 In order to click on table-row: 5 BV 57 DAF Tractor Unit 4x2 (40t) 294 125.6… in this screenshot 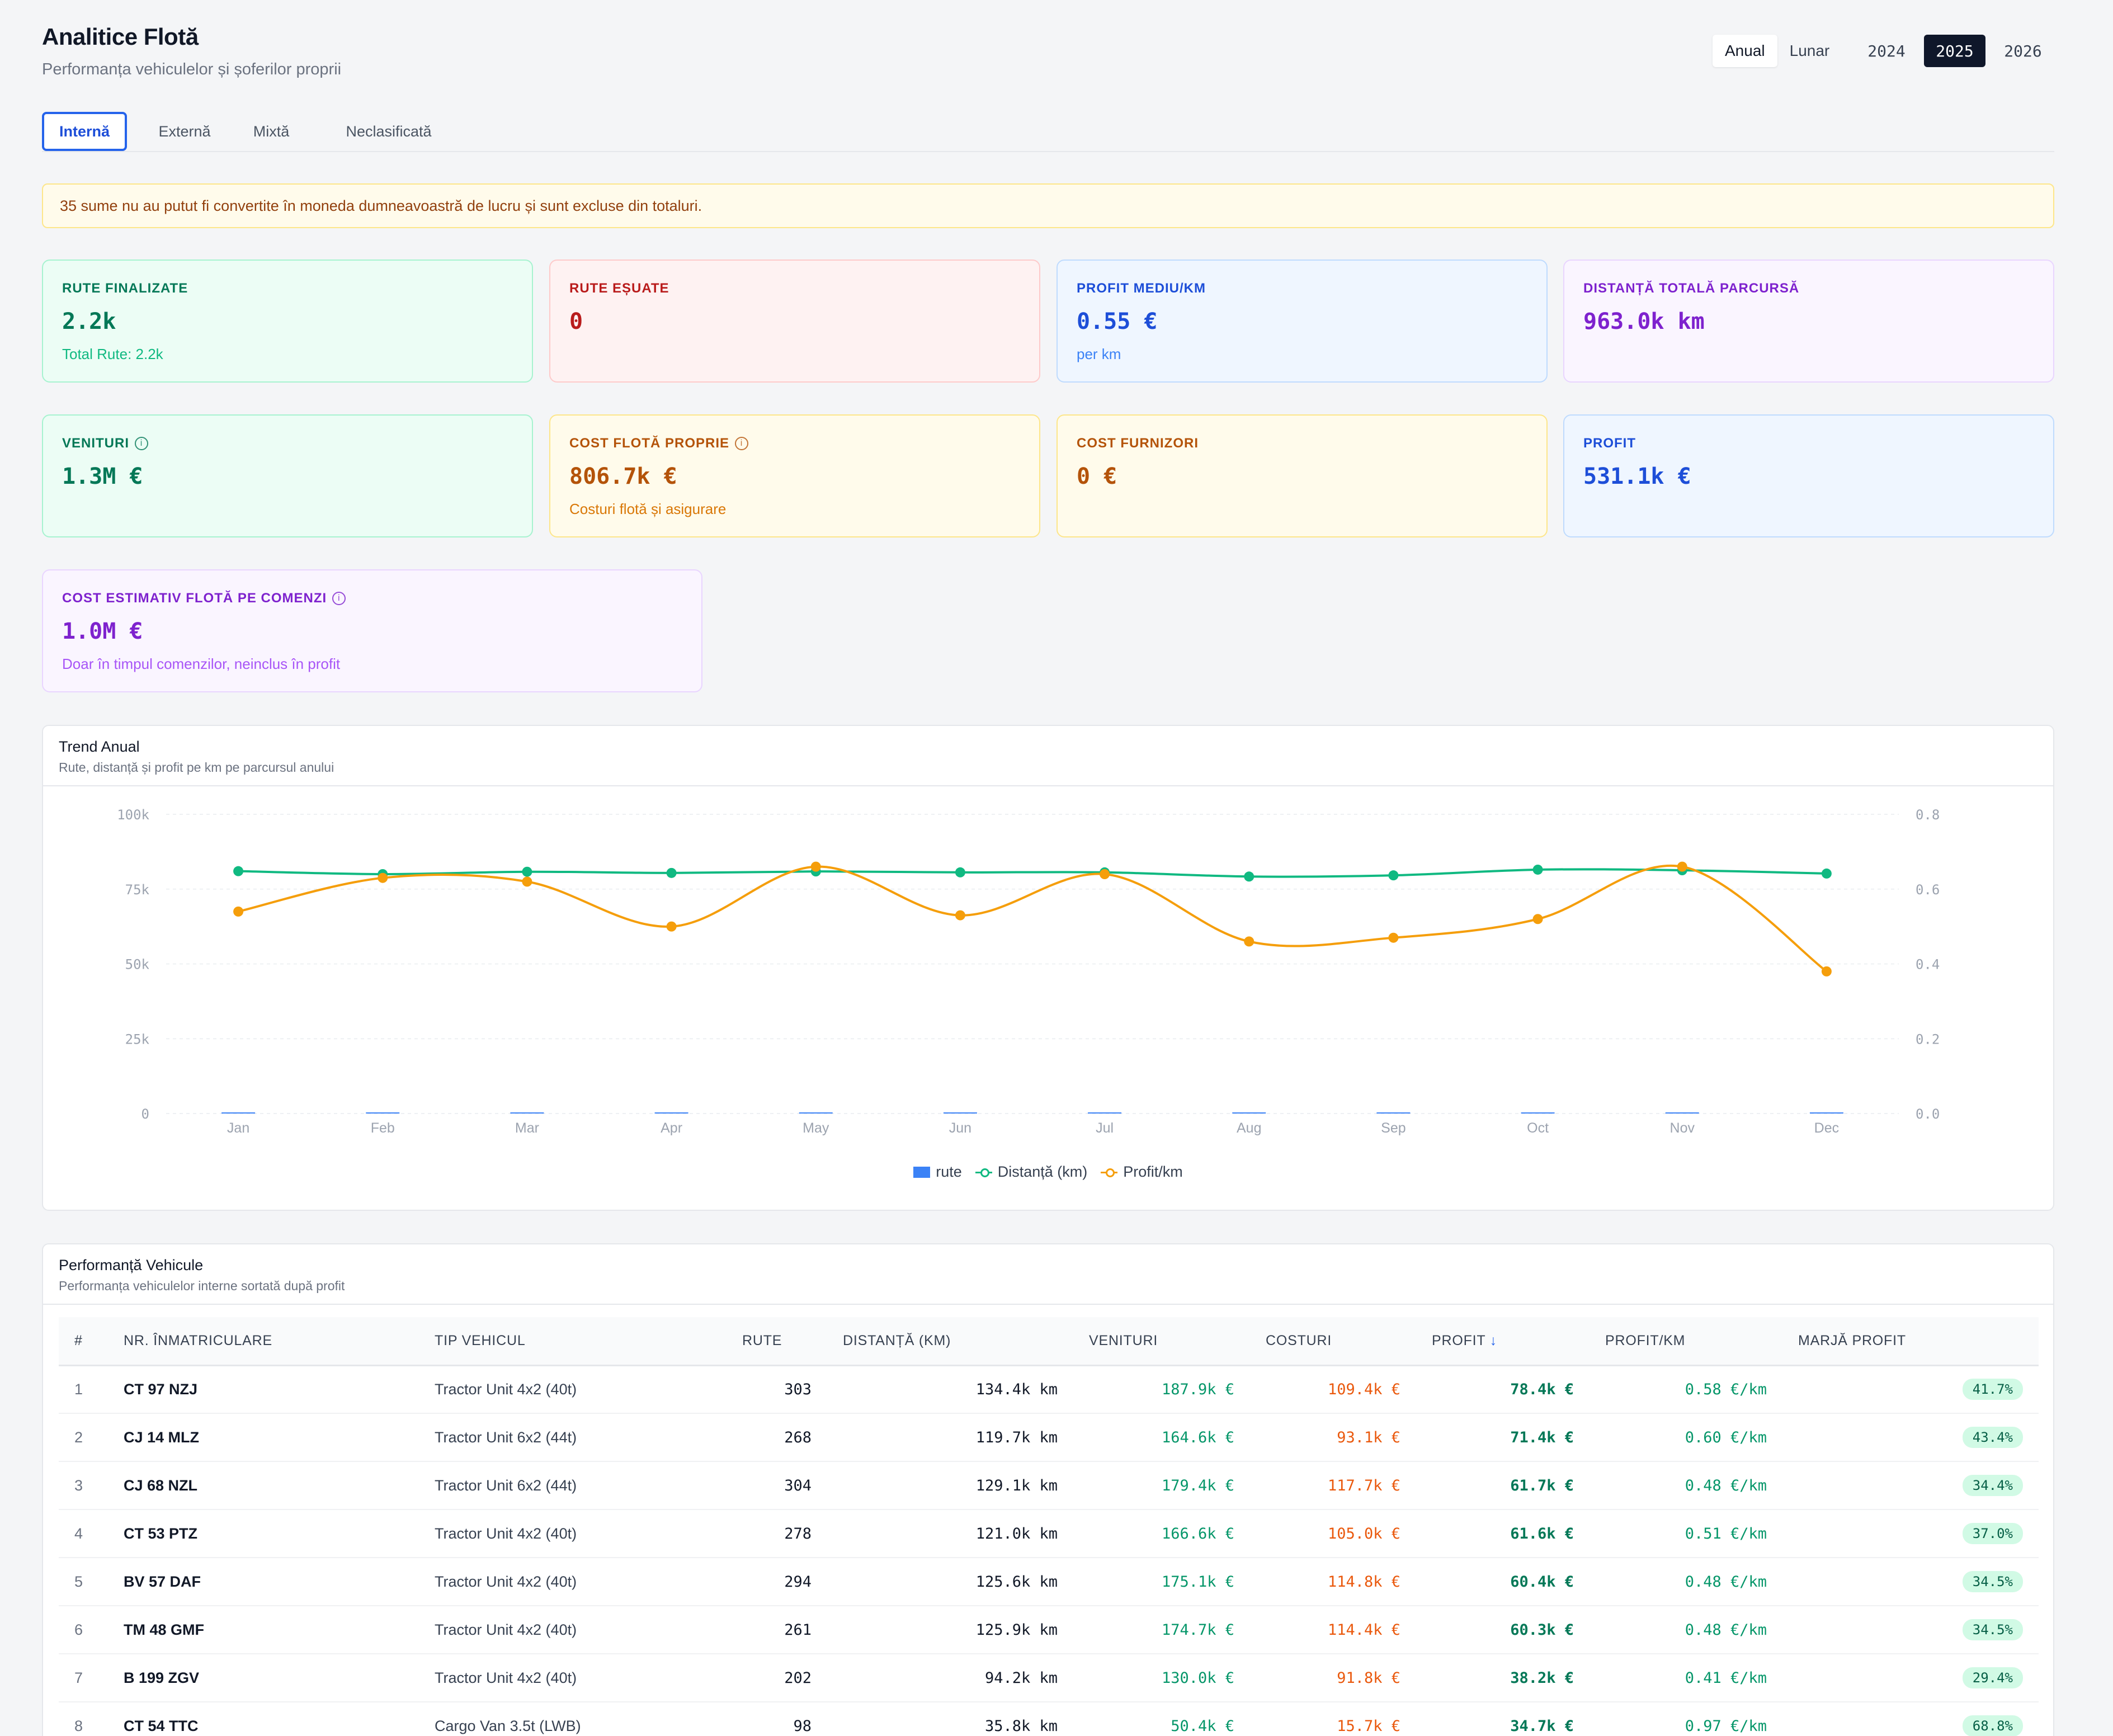, I will do `click(1049, 1582)`.